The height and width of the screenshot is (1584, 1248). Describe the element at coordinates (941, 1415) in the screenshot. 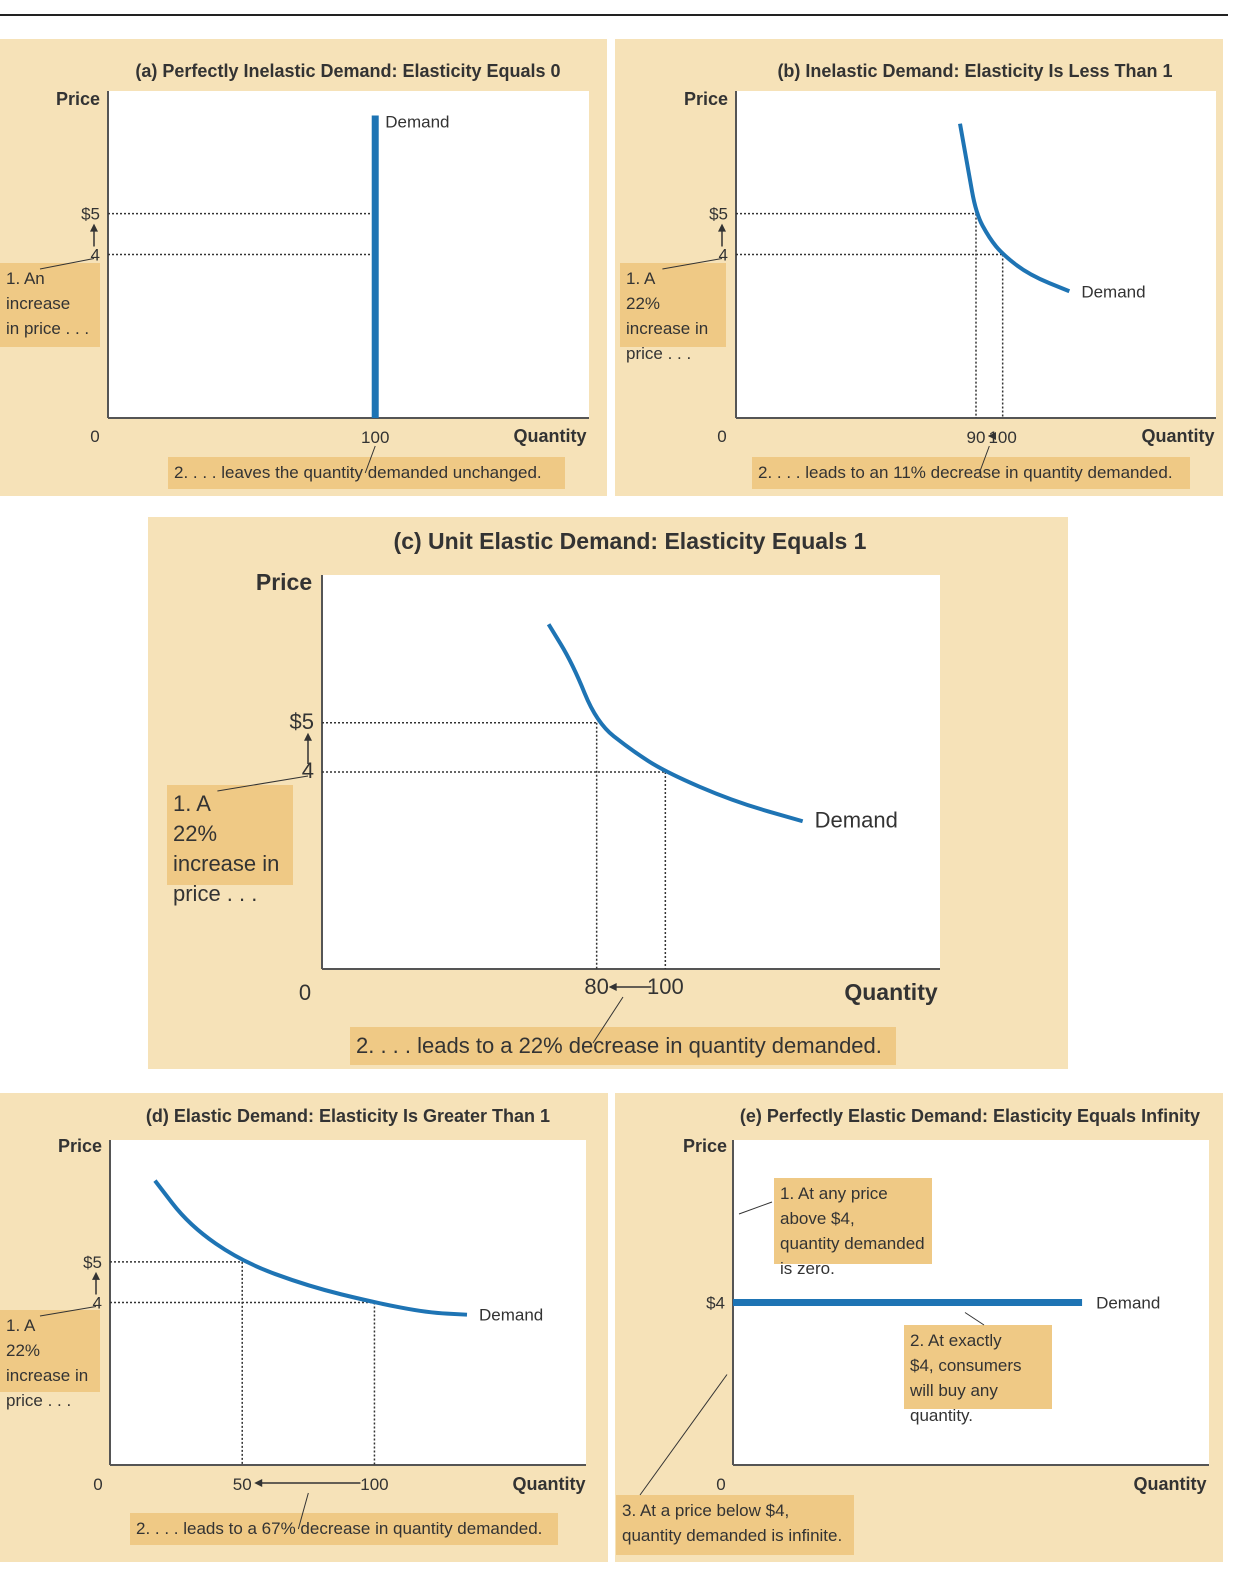

I see `annotation-2-line-4: quantity.` at that location.